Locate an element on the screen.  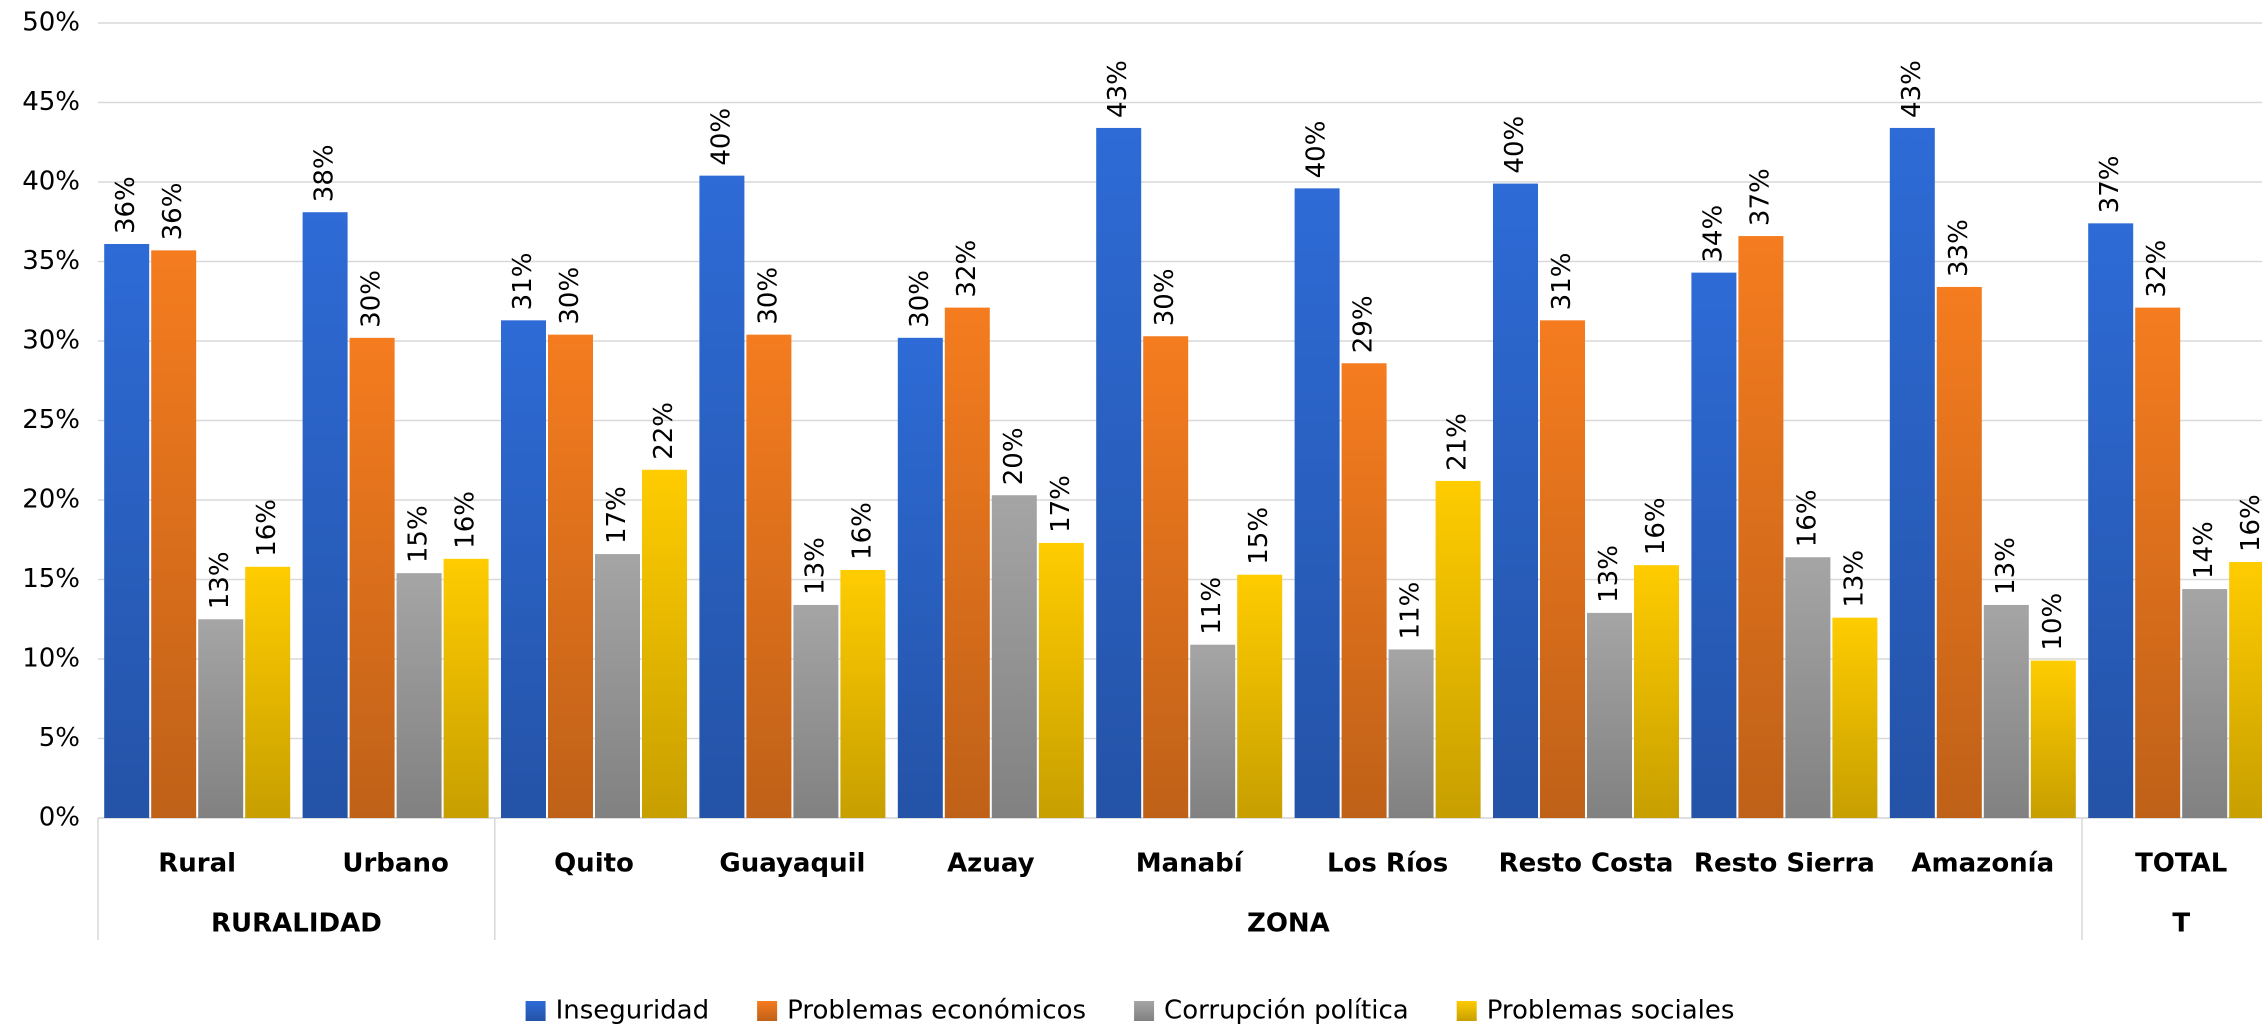
value-label: 32% is located at coordinates (967, 269).